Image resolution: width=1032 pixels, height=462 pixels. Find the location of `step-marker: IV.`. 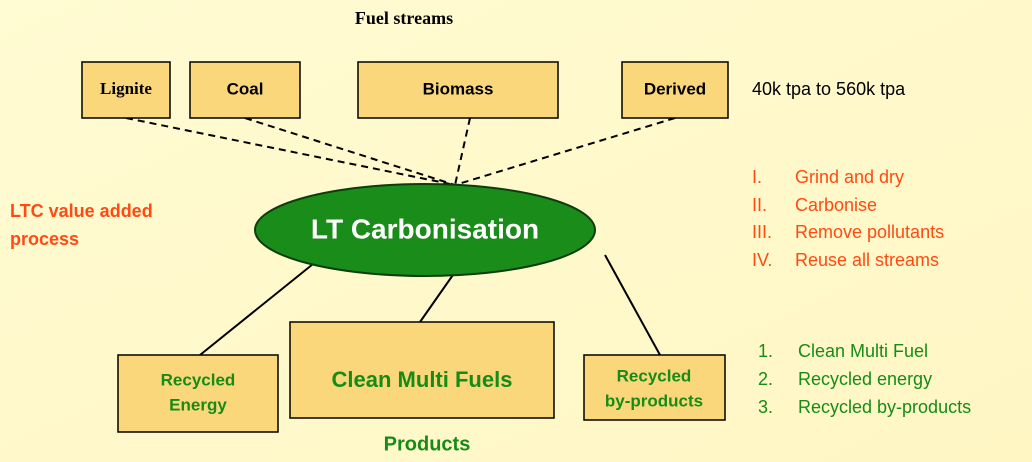

step-marker: IV. is located at coordinates (762, 260).